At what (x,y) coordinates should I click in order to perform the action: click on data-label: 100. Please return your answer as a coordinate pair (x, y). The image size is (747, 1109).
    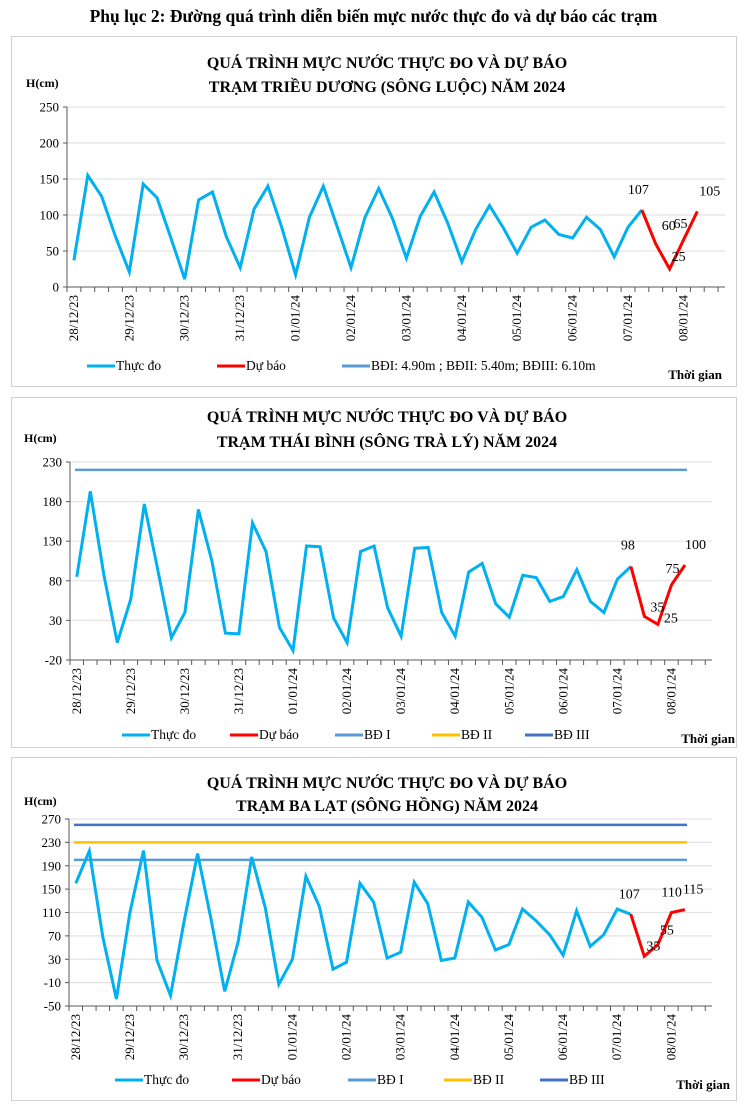
    Looking at the image, I should click on (695, 545).